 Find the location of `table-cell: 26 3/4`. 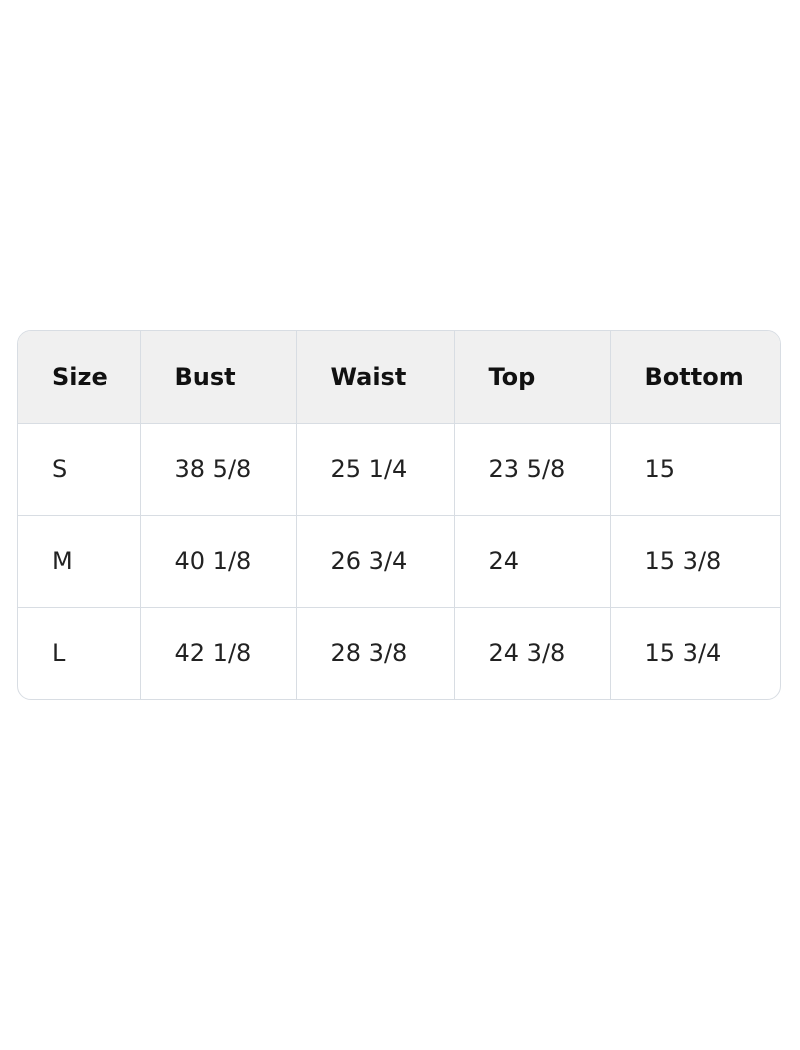

table-cell: 26 3/4 is located at coordinates (375, 561).